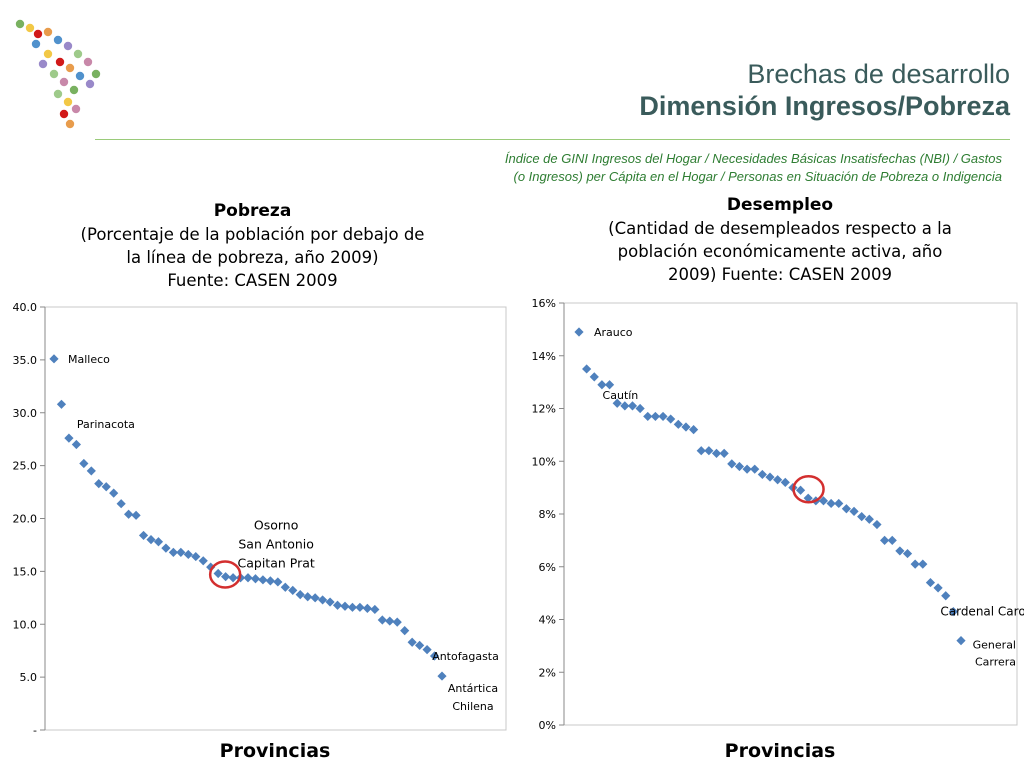 The width and height of the screenshot is (1024, 768). I want to click on y-tick-label: 35.0, so click(25, 360).